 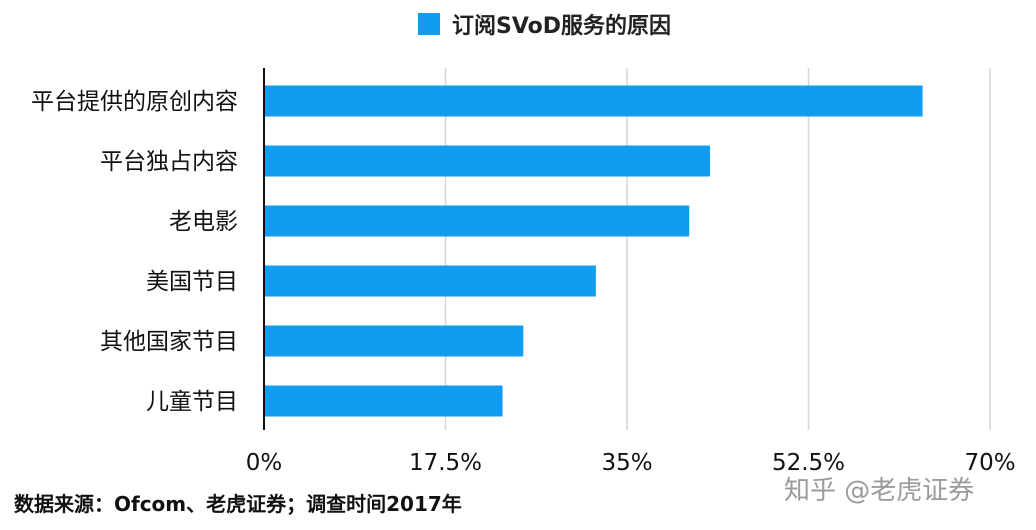 I want to click on category-label: 老电影, so click(x=203, y=222).